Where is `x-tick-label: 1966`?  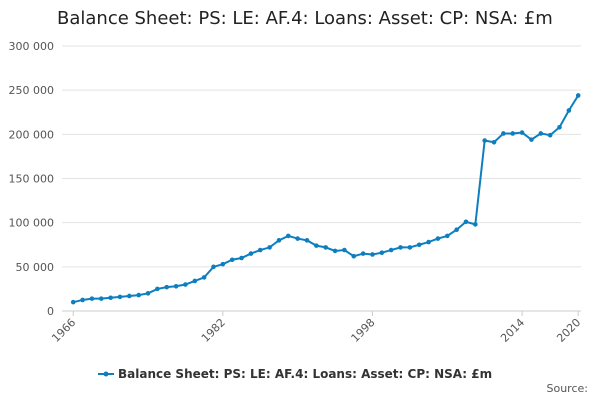 x-tick-label: 1966 is located at coordinates (63, 330).